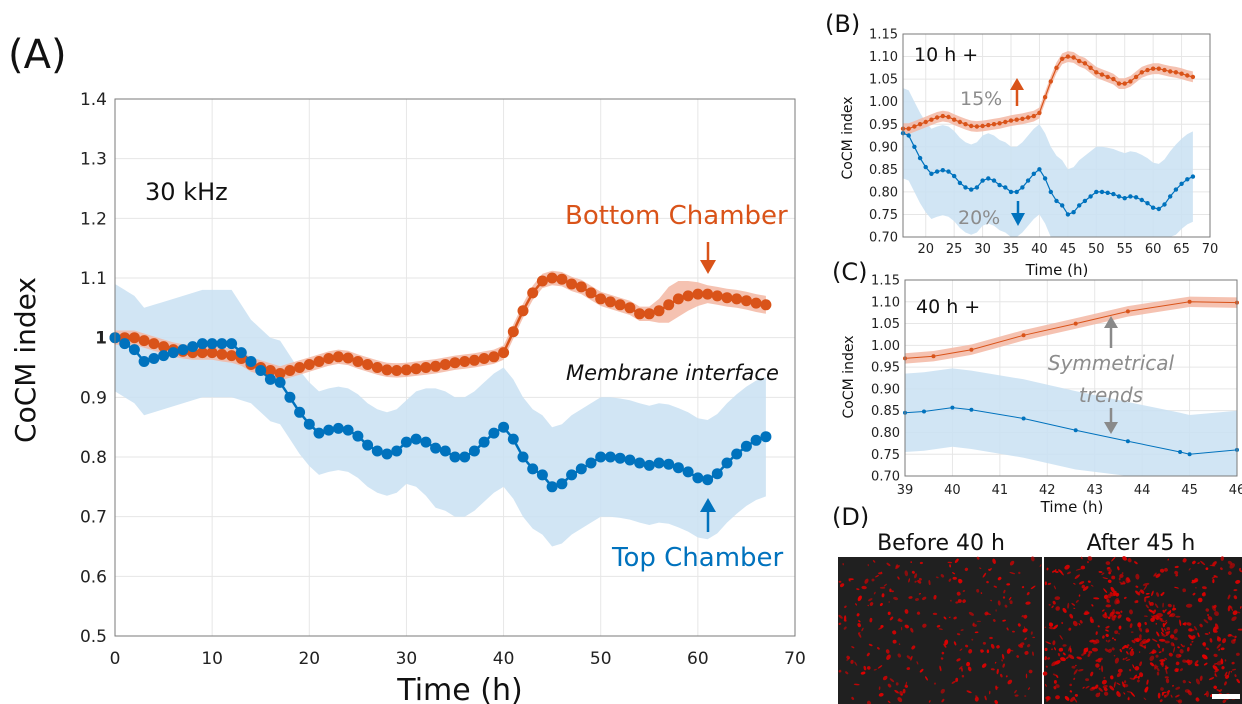 The height and width of the screenshot is (704, 1242). What do you see at coordinates (849, 272) in the screenshot?
I see `panel-c-label: (C)` at bounding box center [849, 272].